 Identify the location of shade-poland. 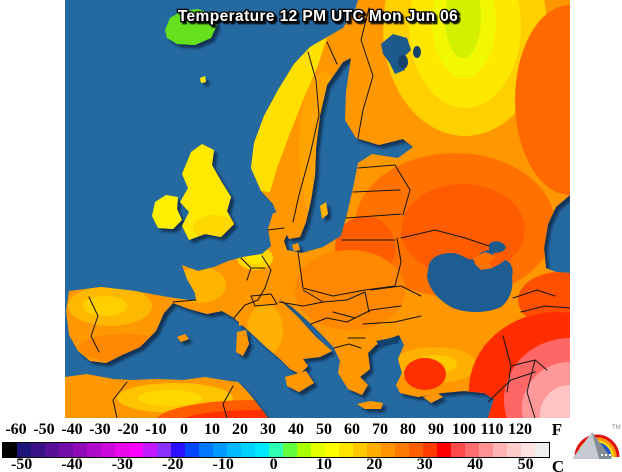
(350, 290).